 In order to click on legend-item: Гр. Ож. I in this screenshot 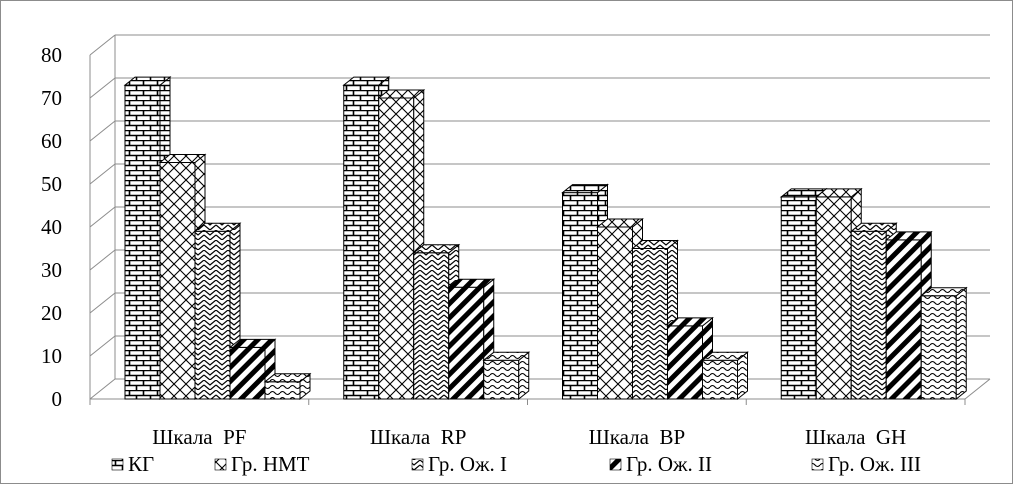, I will do `click(459, 464)`.